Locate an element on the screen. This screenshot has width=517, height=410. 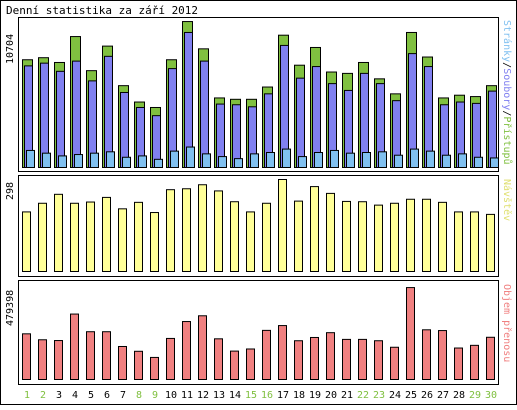
day-label-16: 16 is located at coordinates (267, 395).